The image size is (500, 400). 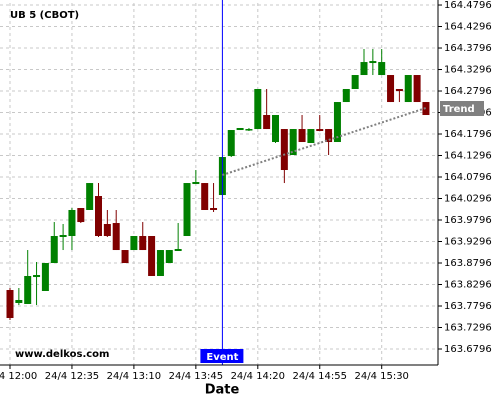 I want to click on y-tick-label: 163.9296, so click(x=468, y=242).